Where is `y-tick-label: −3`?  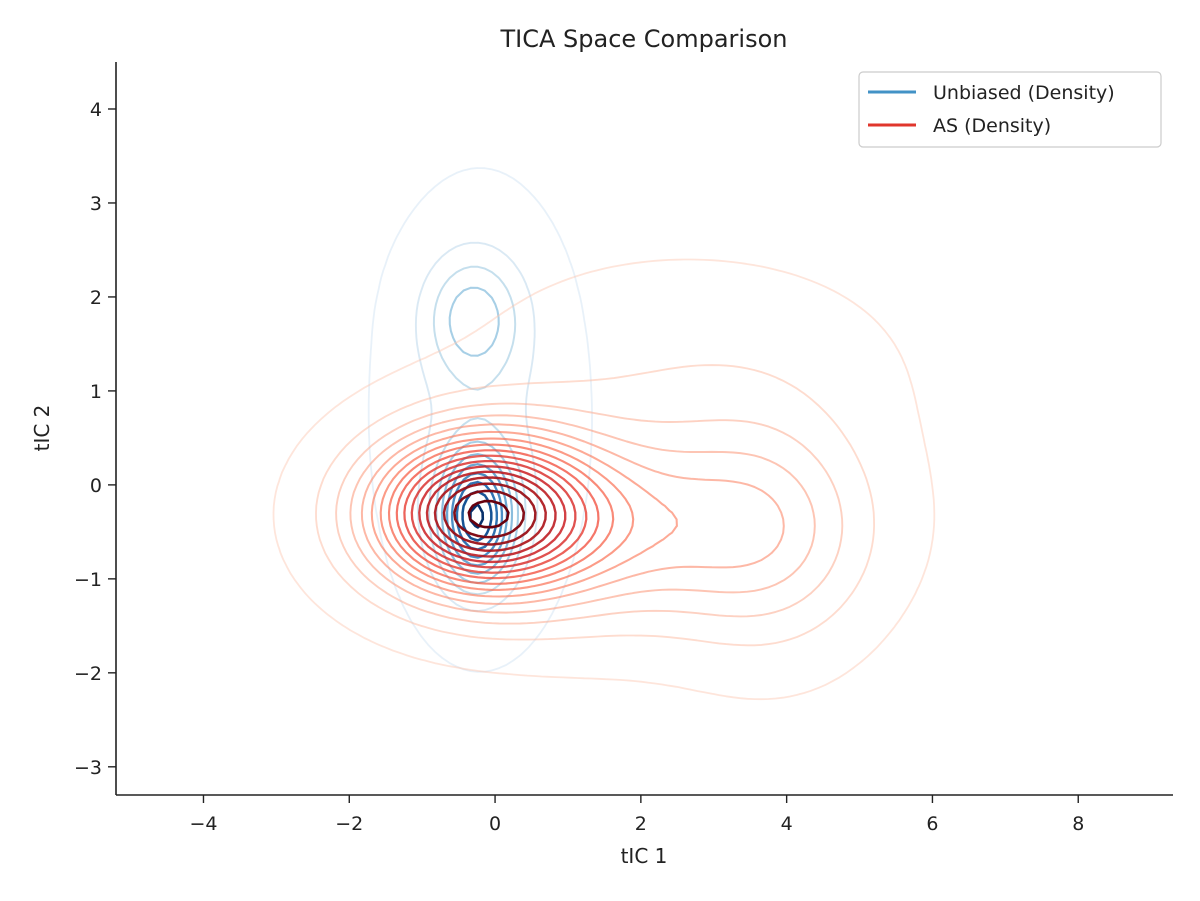 y-tick-label: −3 is located at coordinates (88, 768).